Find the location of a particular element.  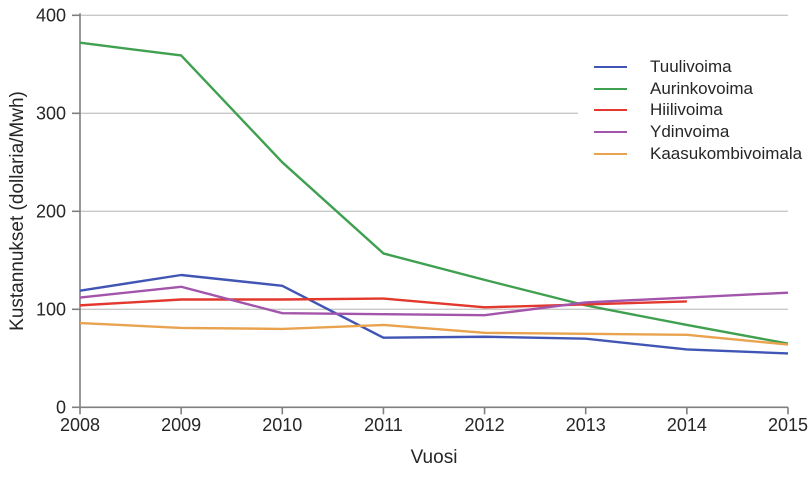

legend-label: Kaasukombivoimala is located at coordinates (726, 153).